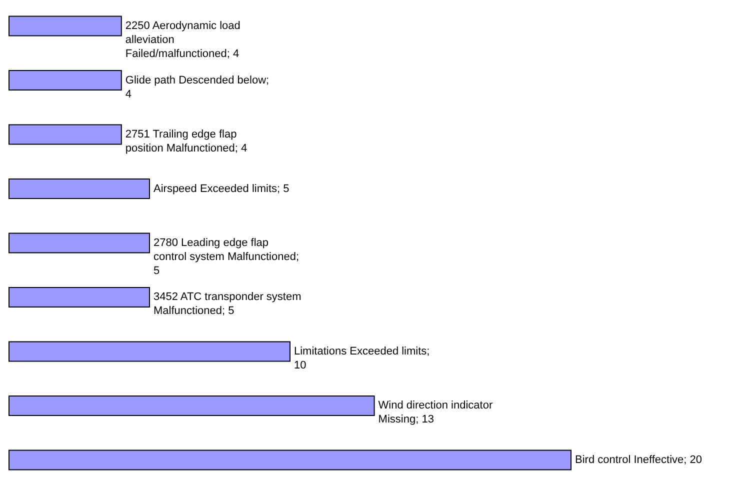  Describe the element at coordinates (435, 413) in the screenshot. I see `data-label: Wind direction indicator Missing; 13` at that location.